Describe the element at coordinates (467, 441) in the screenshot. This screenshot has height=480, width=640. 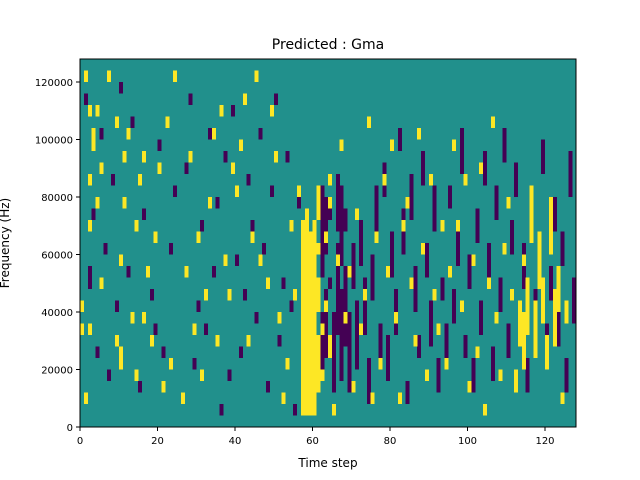
I see `x-tick-label: 100` at that location.